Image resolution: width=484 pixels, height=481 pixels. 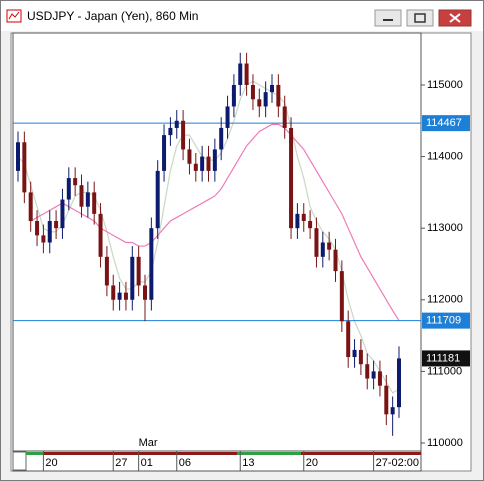 I want to click on y-tick-label: 113000, so click(x=445, y=228).